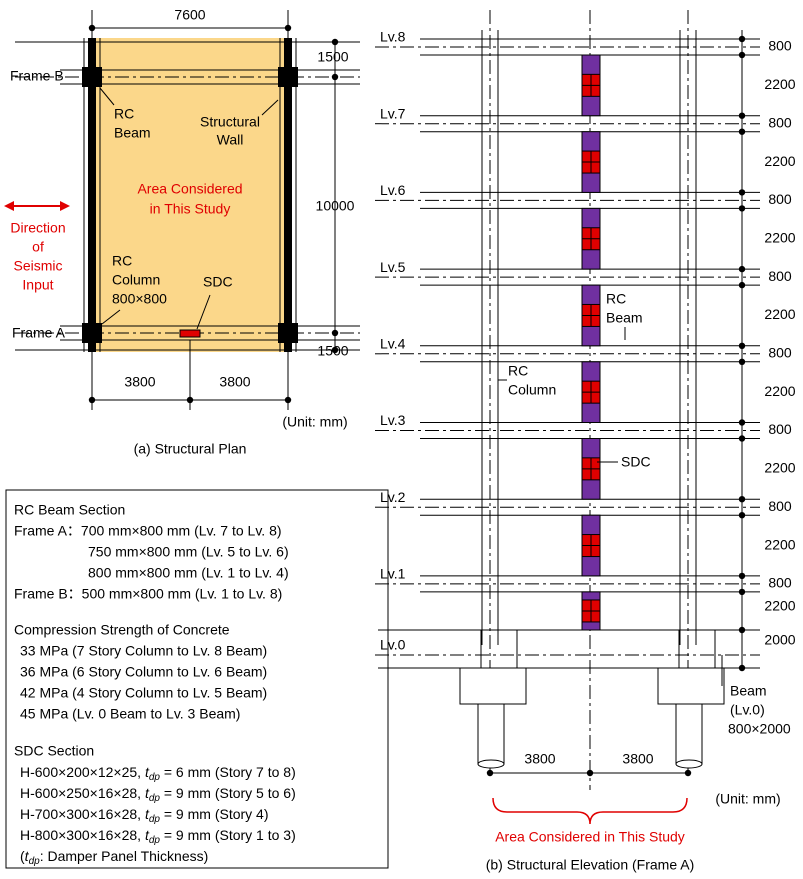  I want to click on label: (Unit: mm), so click(747, 799).